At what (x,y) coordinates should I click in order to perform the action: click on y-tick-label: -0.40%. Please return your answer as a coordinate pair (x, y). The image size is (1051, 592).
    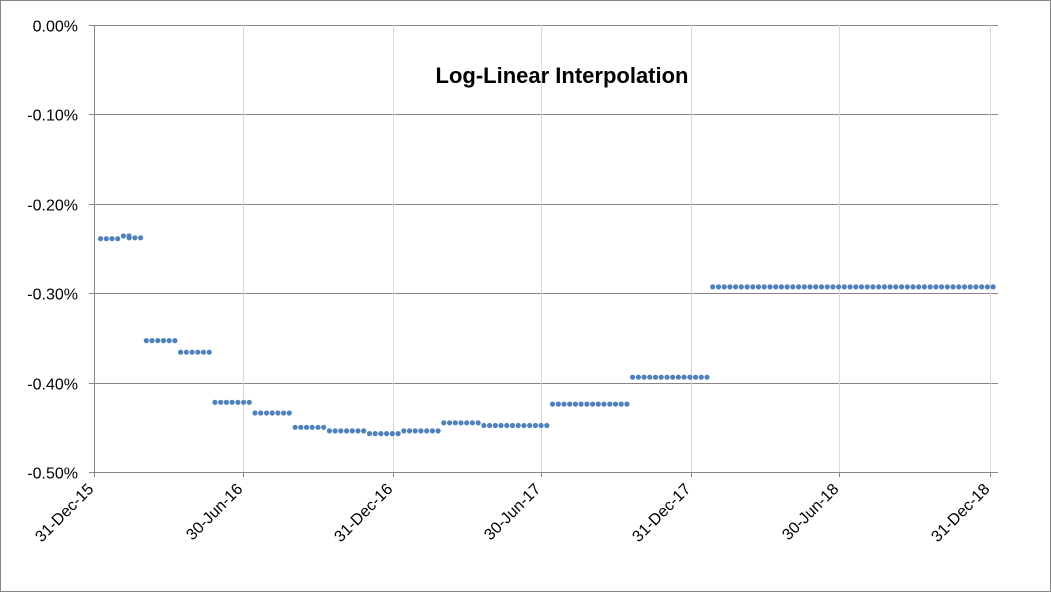
    Looking at the image, I should click on (52, 385).